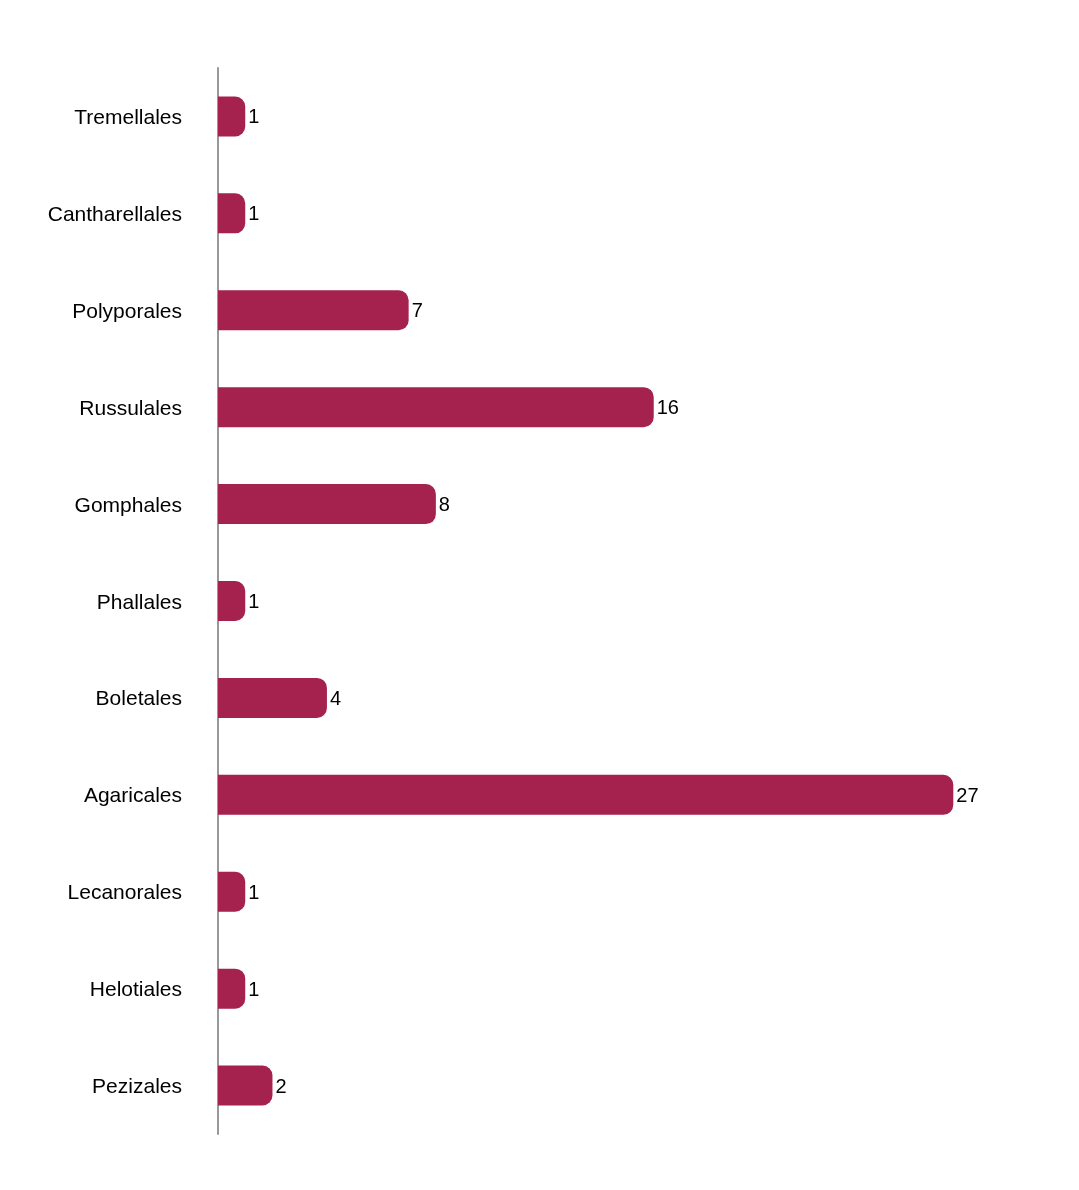 The width and height of the screenshot is (1079, 1190). I want to click on data-label: 8, so click(444, 504).